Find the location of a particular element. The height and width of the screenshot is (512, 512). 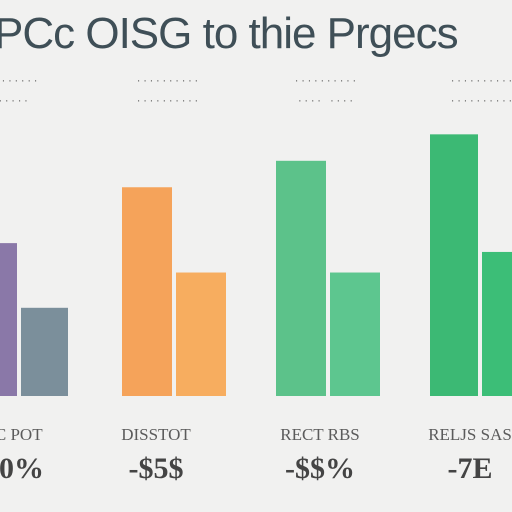

bar-group: ·········· ·········· RELJS SAS -7E is located at coordinates (470, 281).